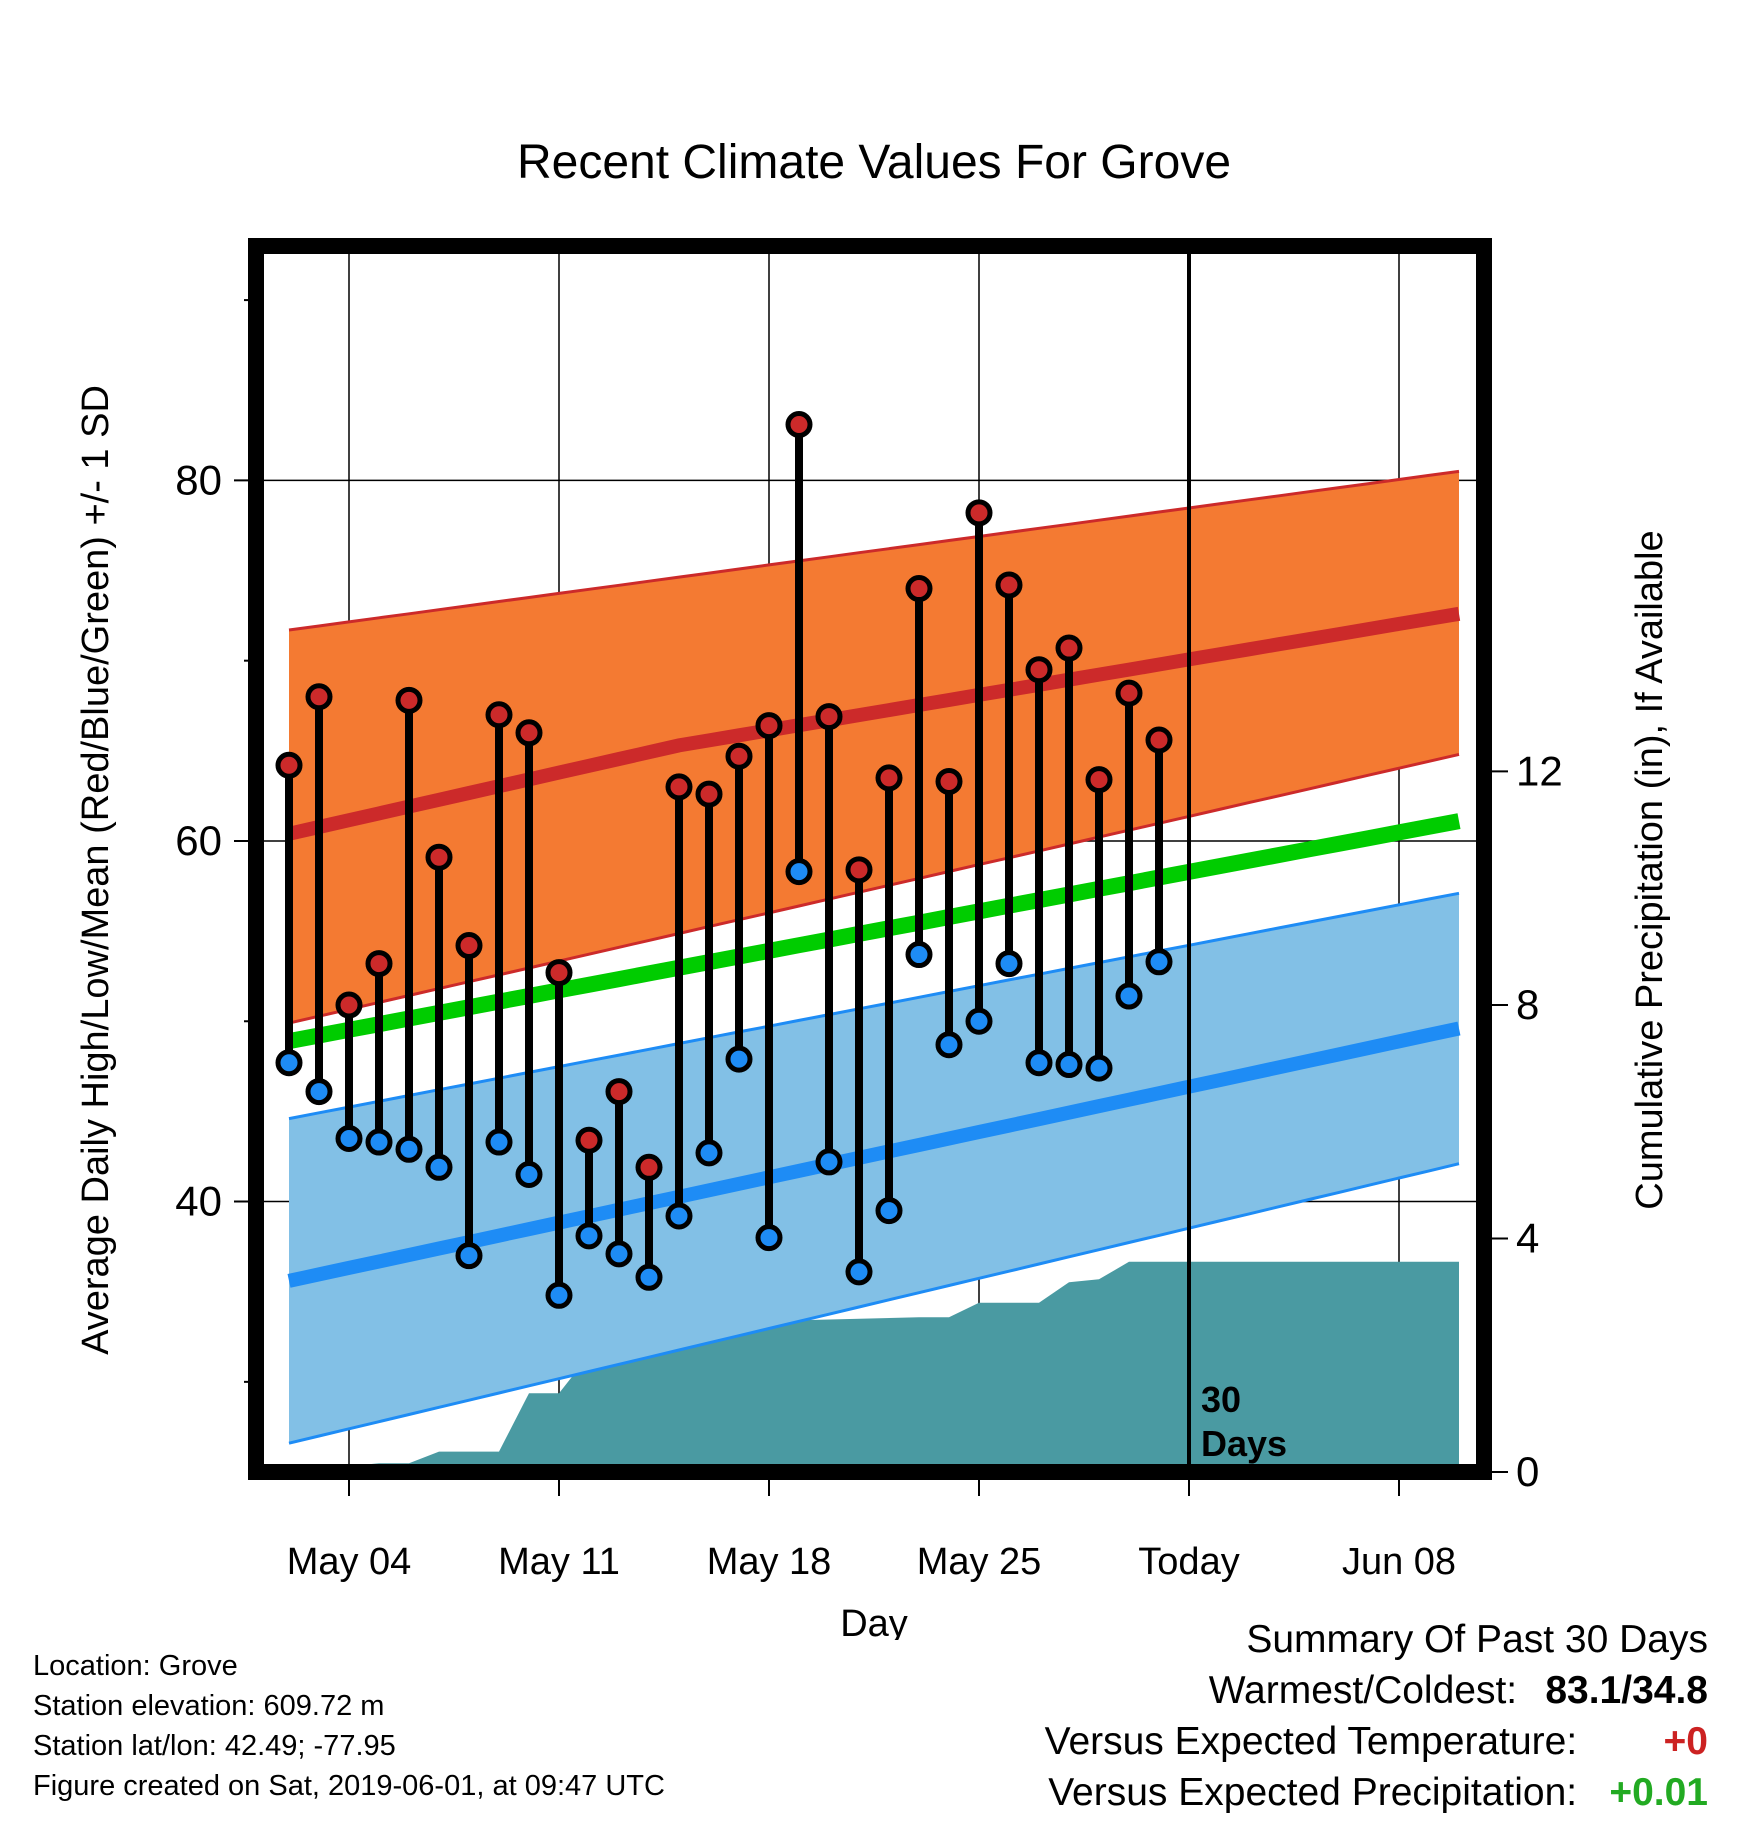  Describe the element at coordinates (1311, 1741) in the screenshot. I see `temp-label: Versus Expected Temperature:` at that location.